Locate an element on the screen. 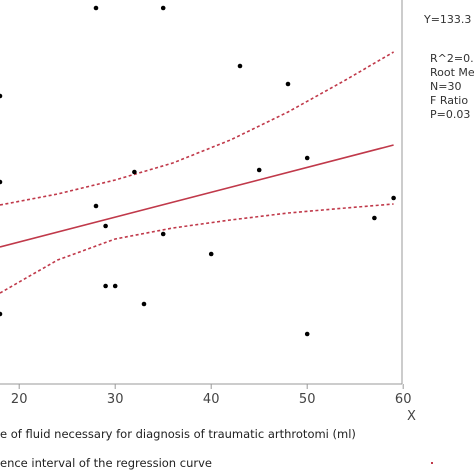  x-axis-ticks: 20 30 40 50 60 is located at coordinates (211, 395).